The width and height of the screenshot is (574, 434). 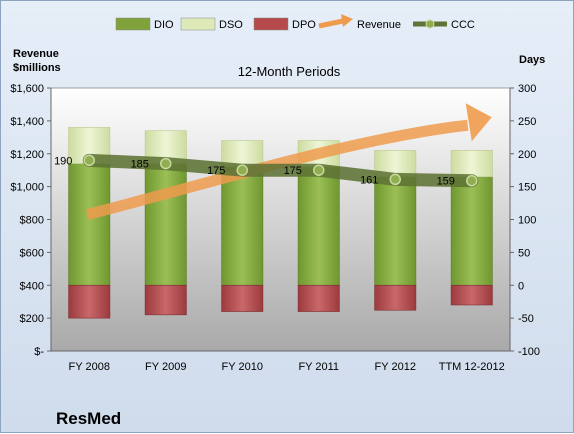 What do you see at coordinates (32, 253) in the screenshot?
I see `left-tick-label: $600` at bounding box center [32, 253].